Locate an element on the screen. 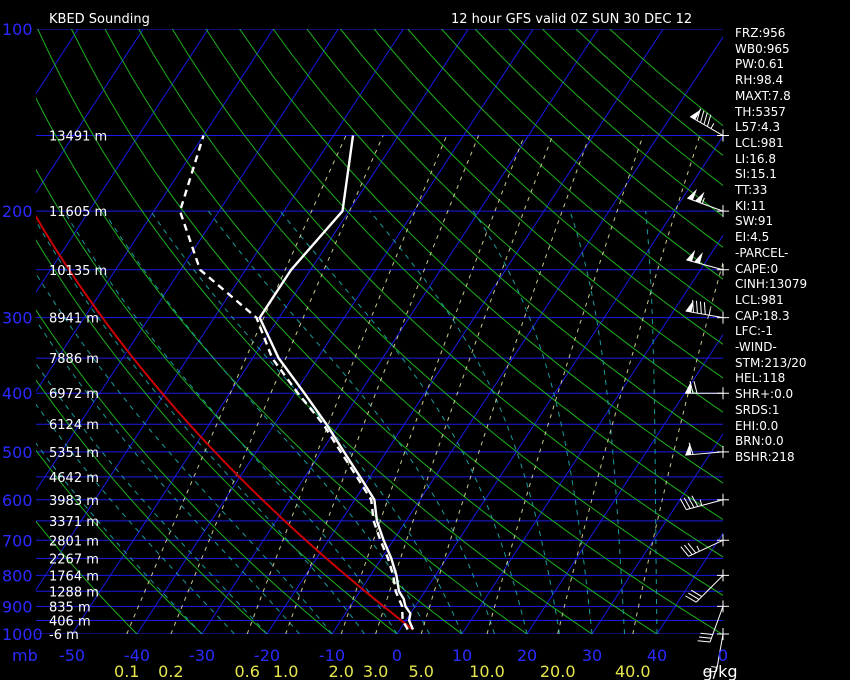 The width and height of the screenshot is (850, 680). pressure-tick-label: 300 is located at coordinates (17, 318).